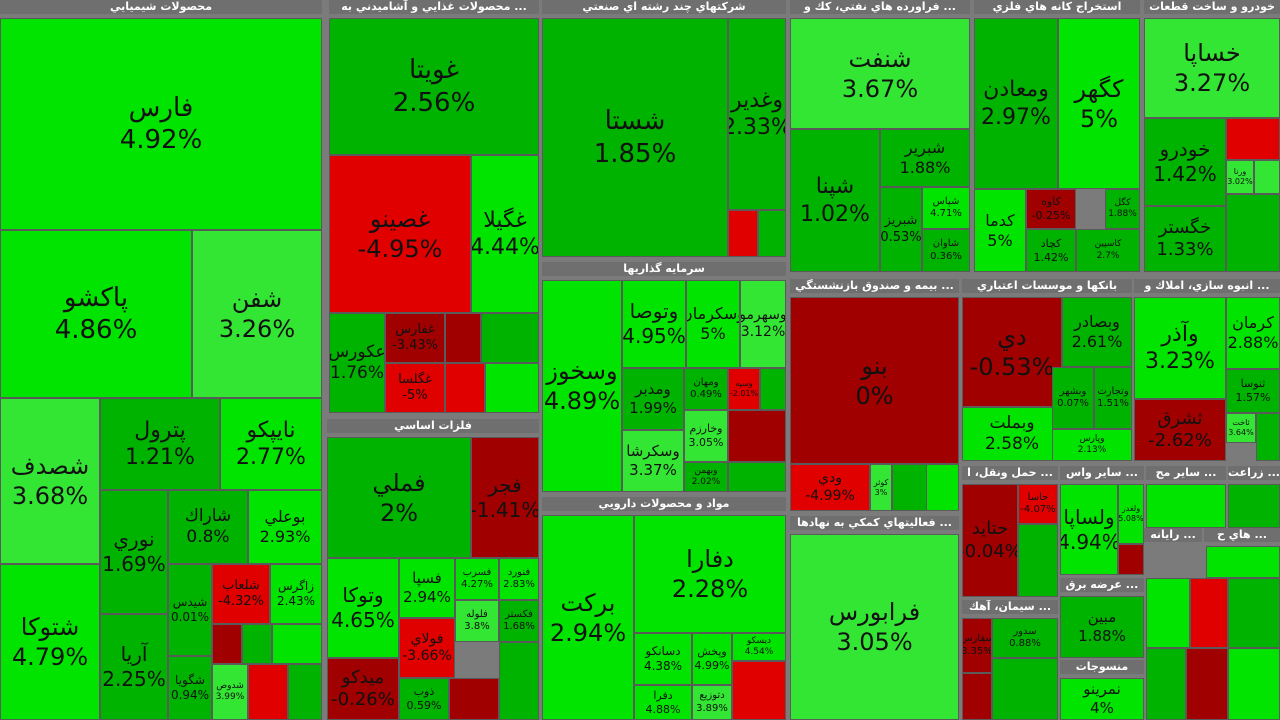 The image size is (1280, 720). Describe the element at coordinates (1180, 430) in the screenshot. I see `stock-tile: ثشرق -2.62%` at that location.